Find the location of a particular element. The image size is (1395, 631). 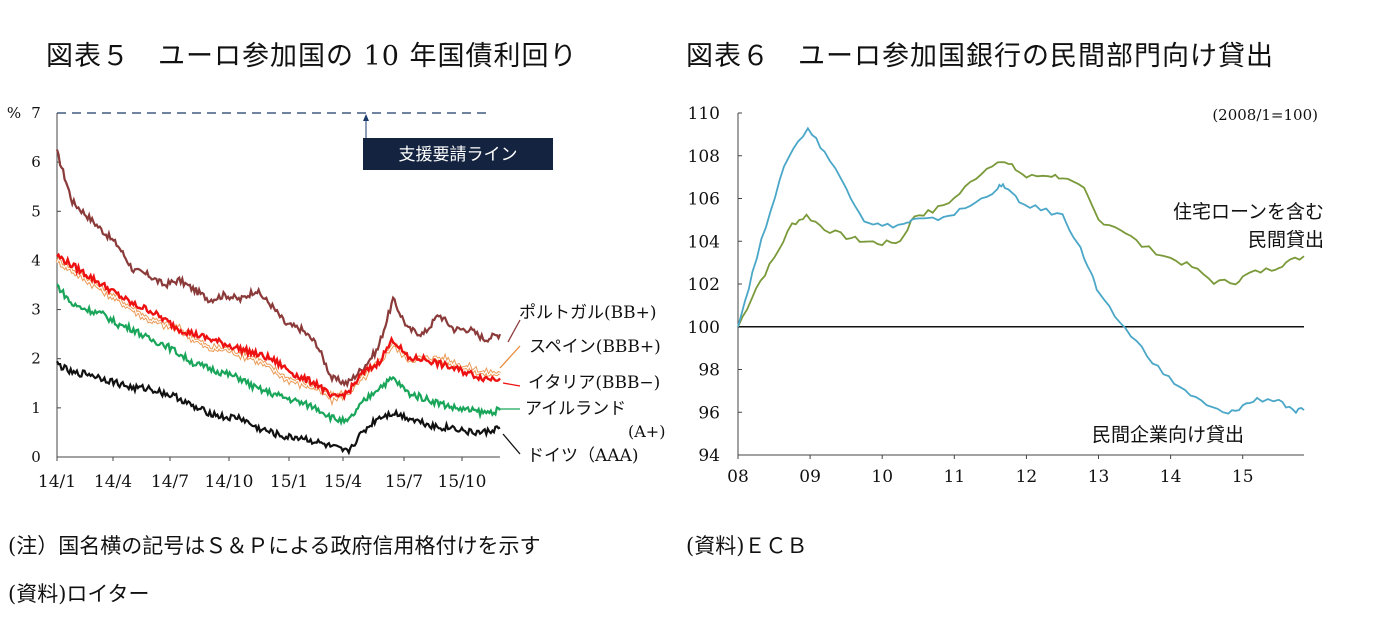

chart5-threshold-arrowhead is located at coordinates (366, 117).